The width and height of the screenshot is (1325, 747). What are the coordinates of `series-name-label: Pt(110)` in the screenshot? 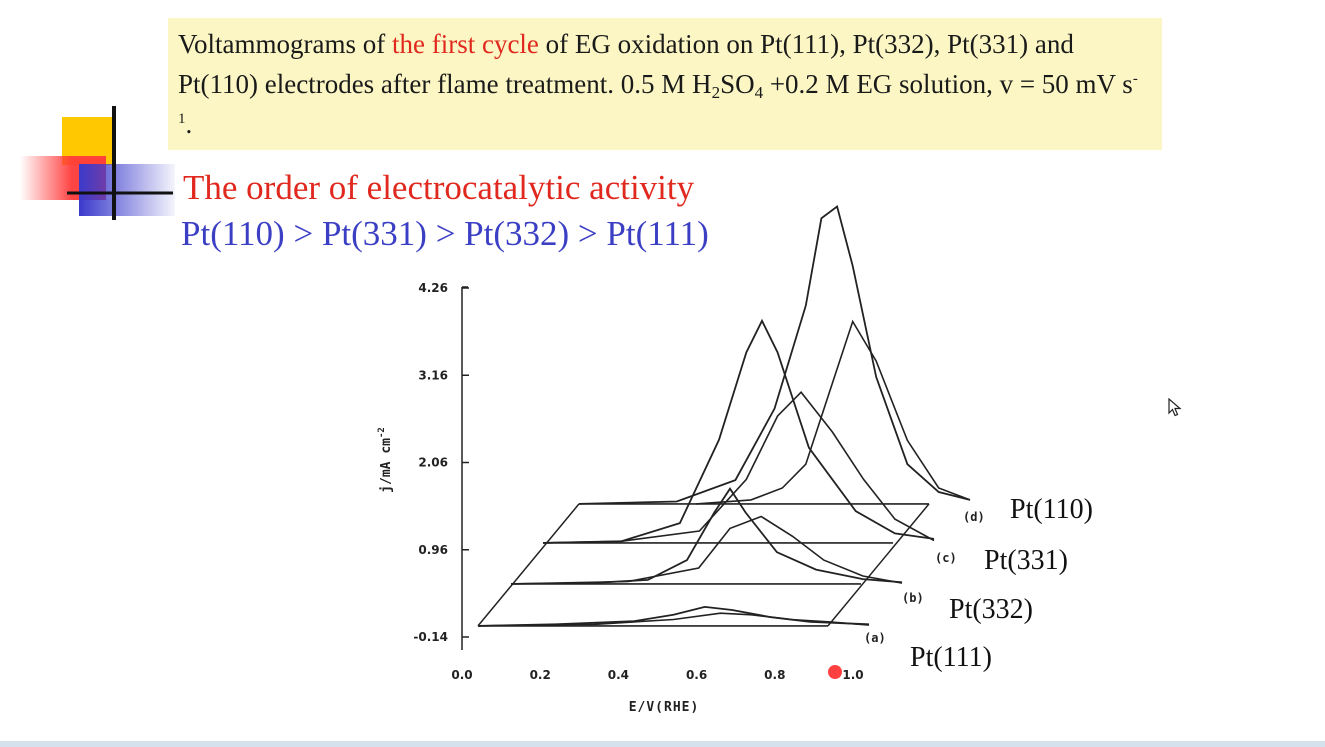 It's located at (1051, 509).